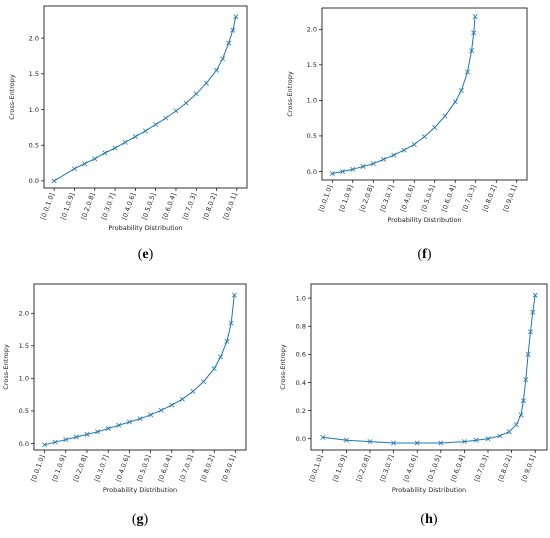  What do you see at coordinates (140, 254) in the screenshot?
I see `caption-open-paren: (` at bounding box center [140, 254].